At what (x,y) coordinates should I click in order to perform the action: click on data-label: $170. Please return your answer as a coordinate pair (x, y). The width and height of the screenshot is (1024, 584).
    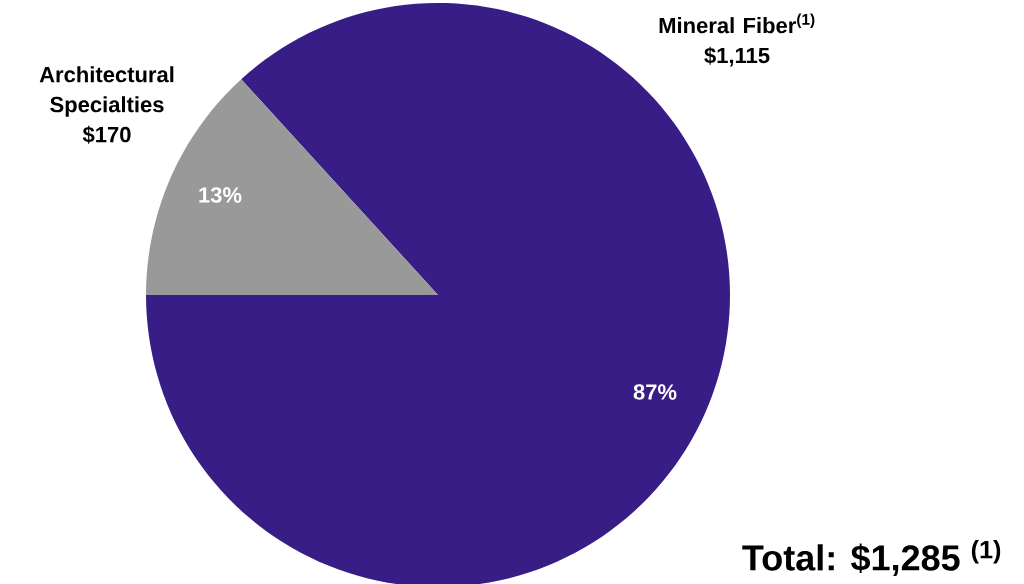
    Looking at the image, I should click on (106, 134).